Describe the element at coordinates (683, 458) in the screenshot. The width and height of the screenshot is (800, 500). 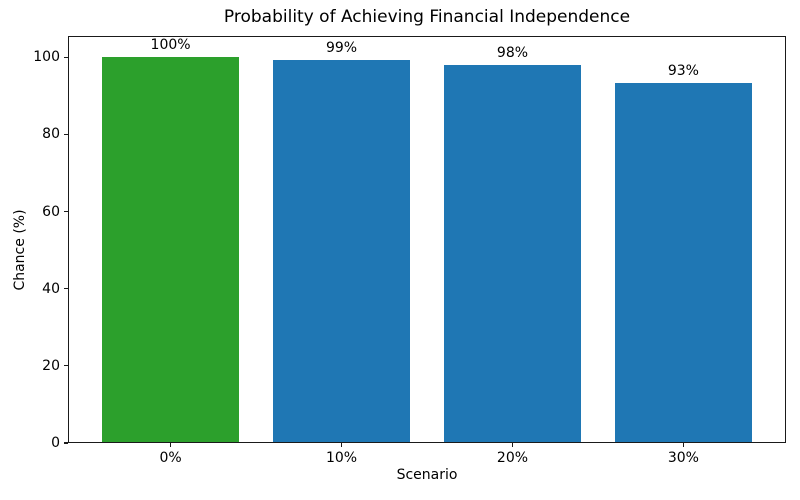
I see `x-tick-label: 30%` at that location.